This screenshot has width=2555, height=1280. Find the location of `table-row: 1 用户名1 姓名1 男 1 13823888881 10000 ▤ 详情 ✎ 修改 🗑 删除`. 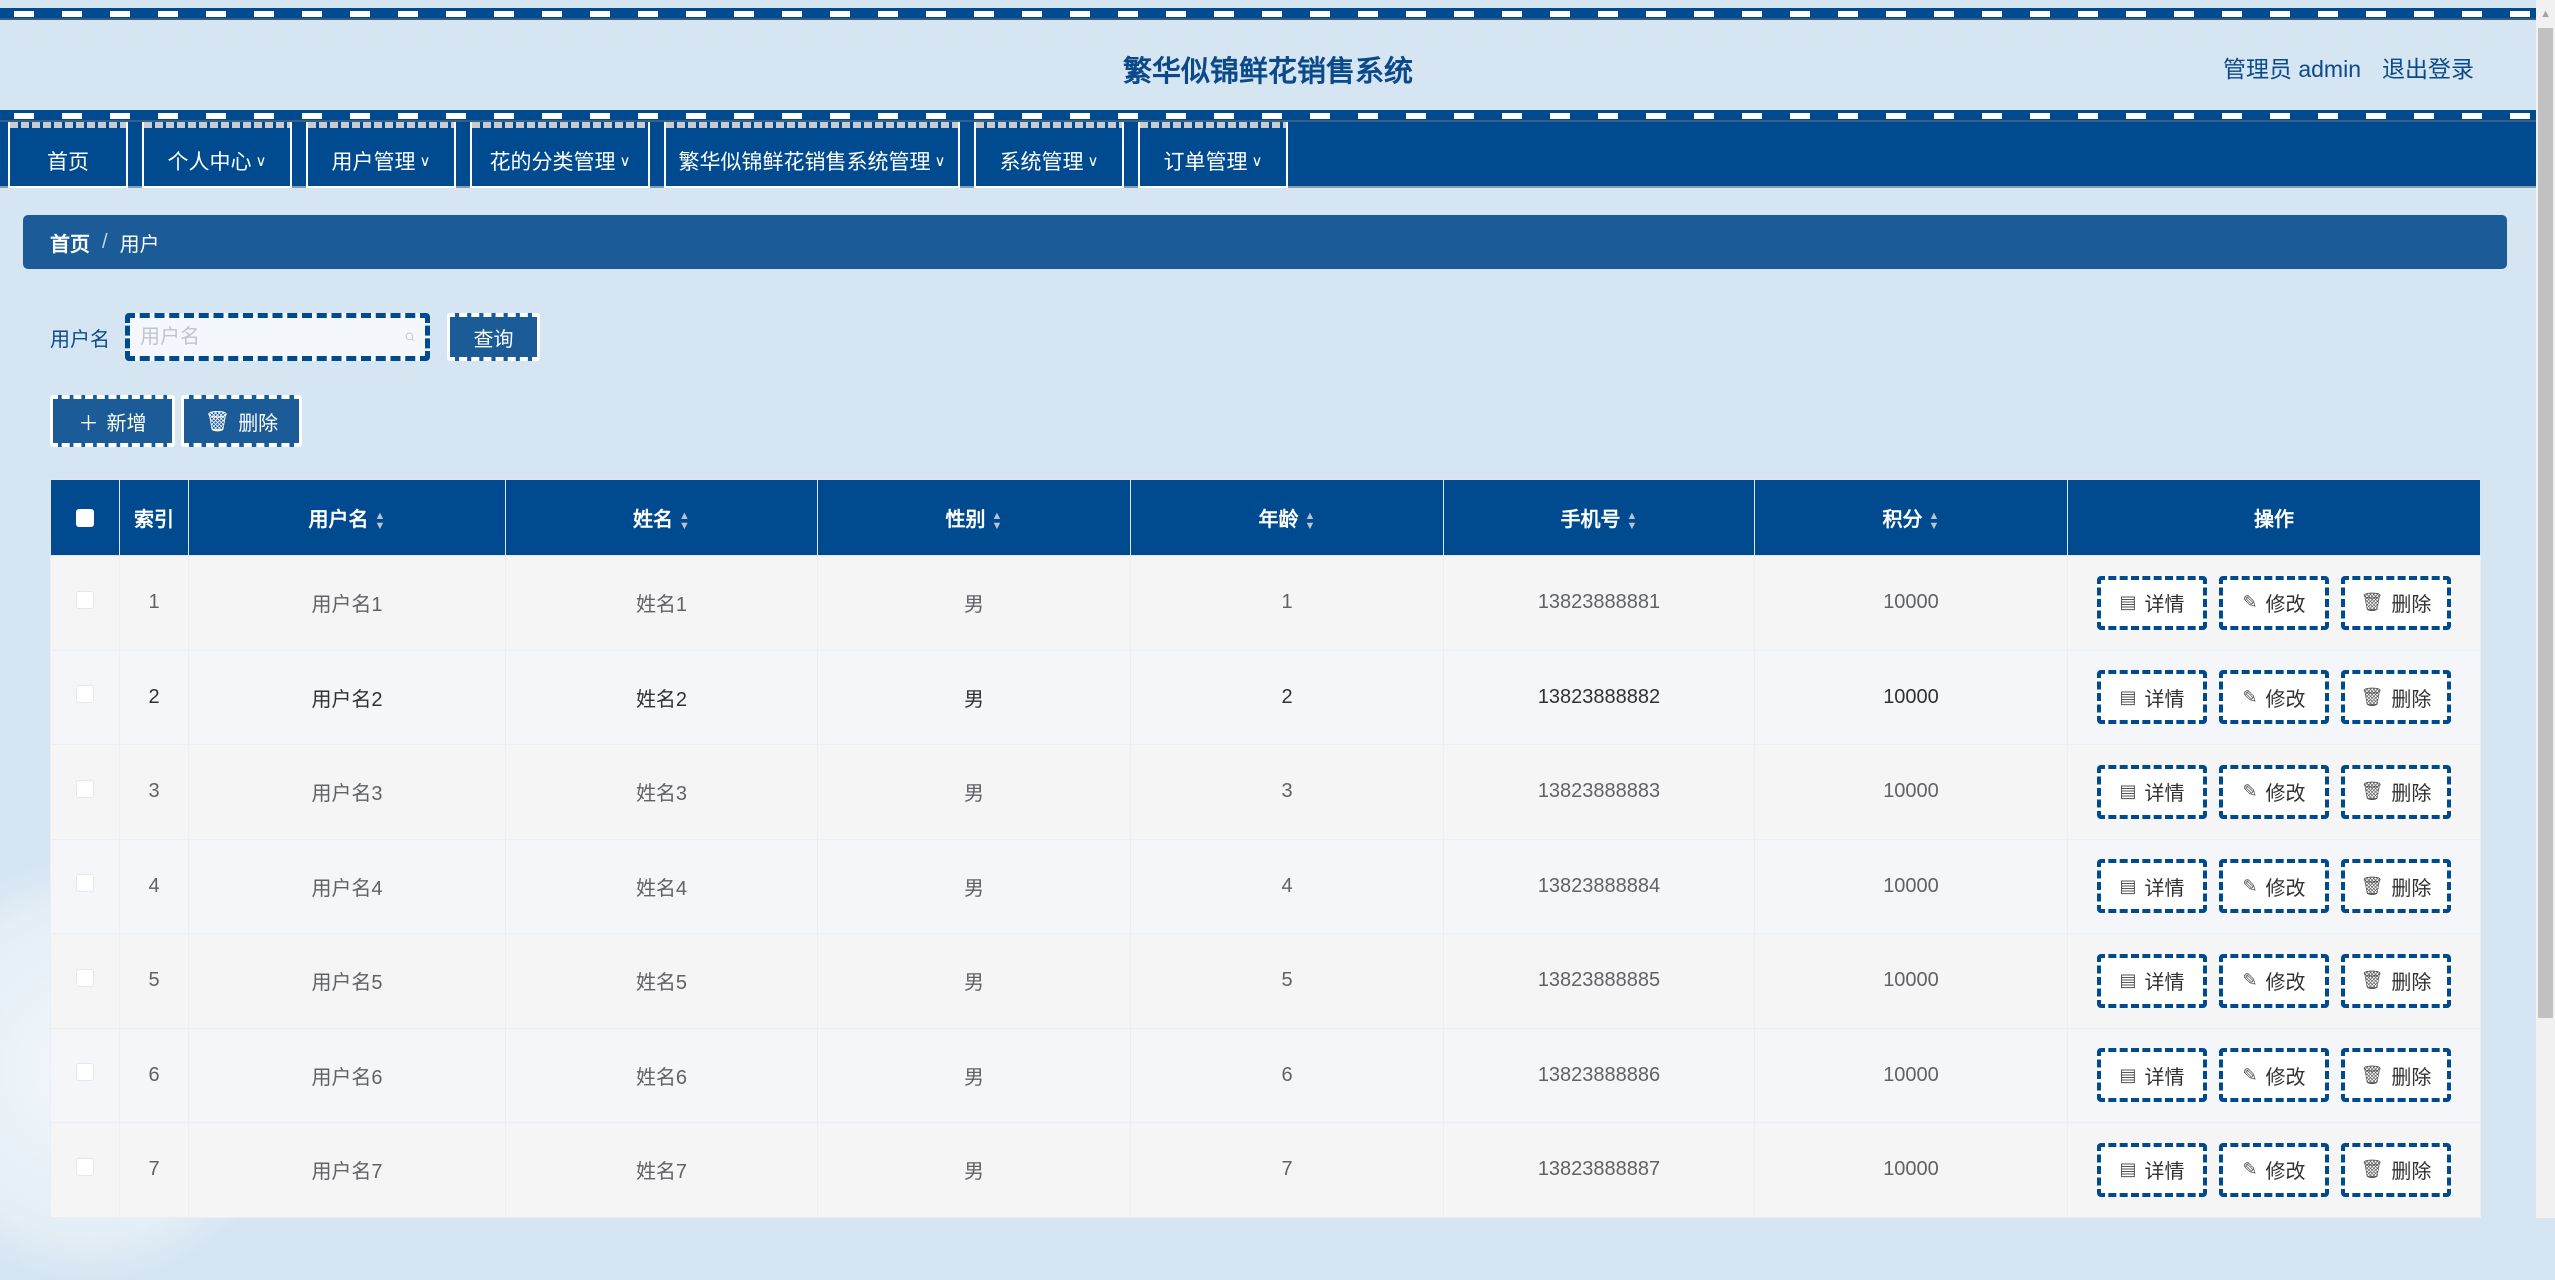

table-row: 1 用户名1 姓名1 男 1 13823888881 10000 ▤ 详情 ✎ 修改 🗑 删除 is located at coordinates (1265, 603).